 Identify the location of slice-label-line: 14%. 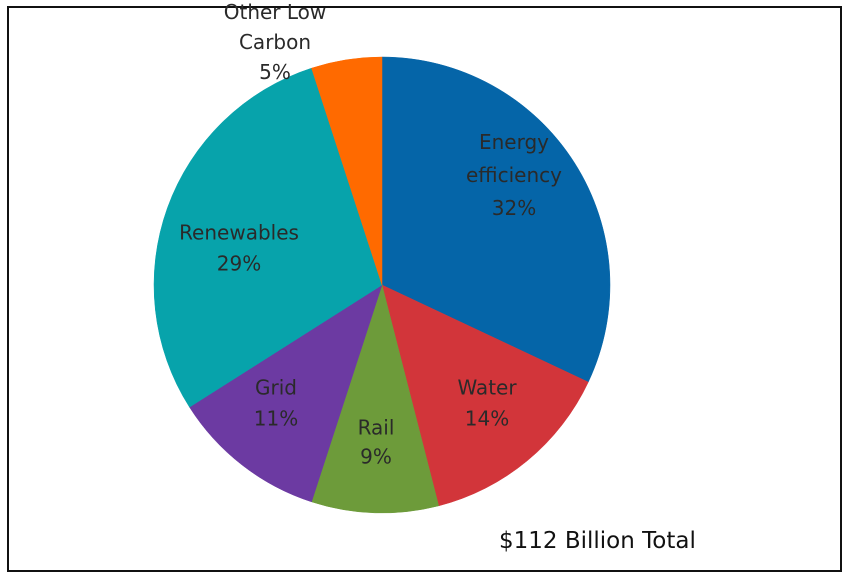
(487, 419).